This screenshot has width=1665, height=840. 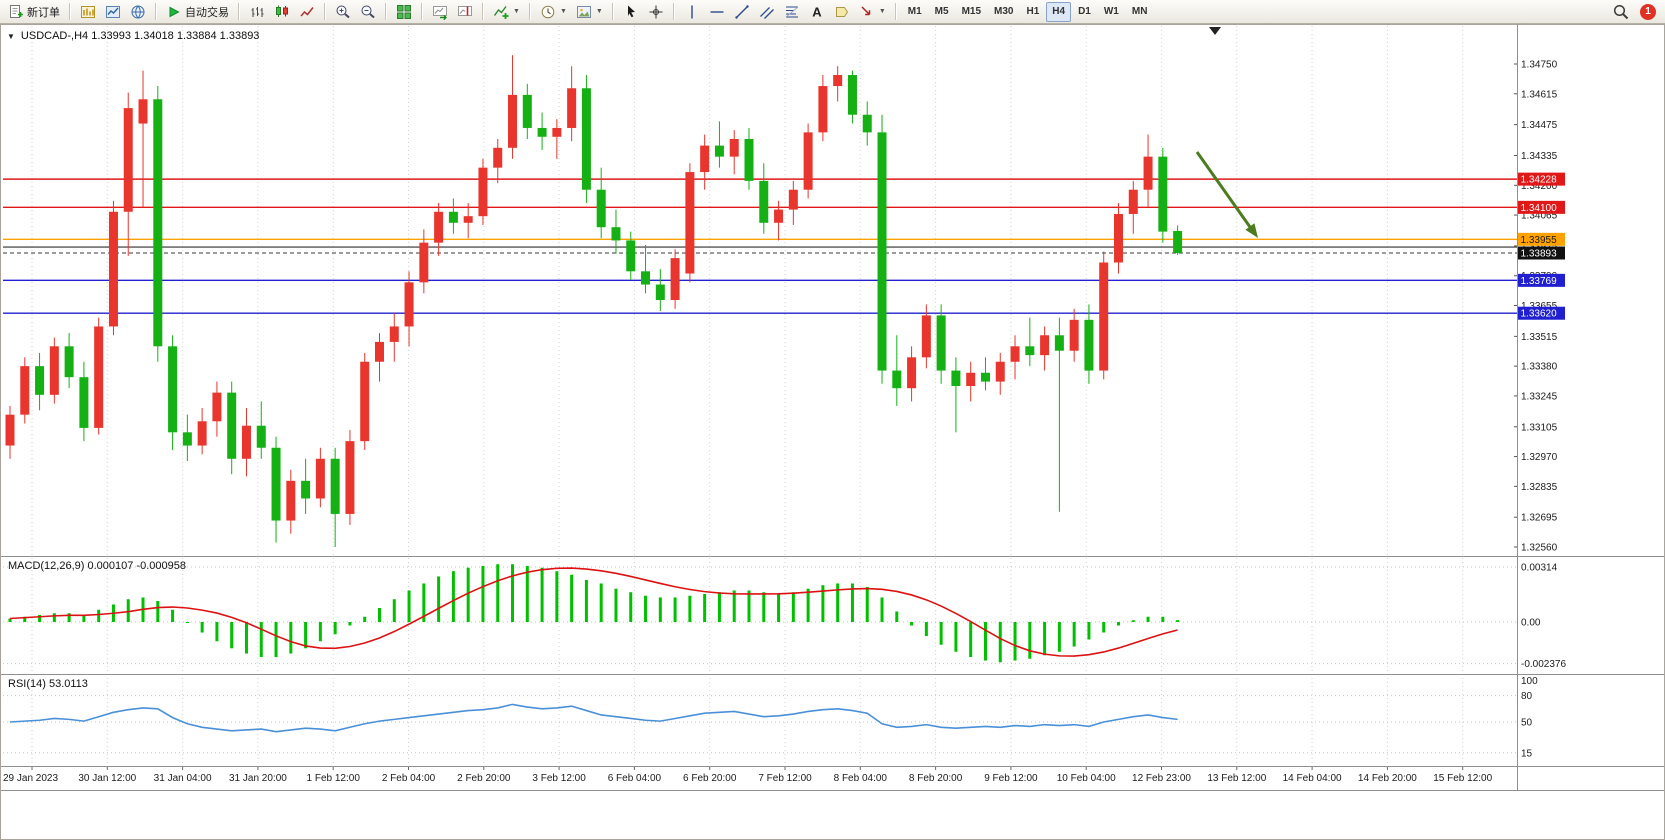 I want to click on cursor-icon, so click(x=631, y=11).